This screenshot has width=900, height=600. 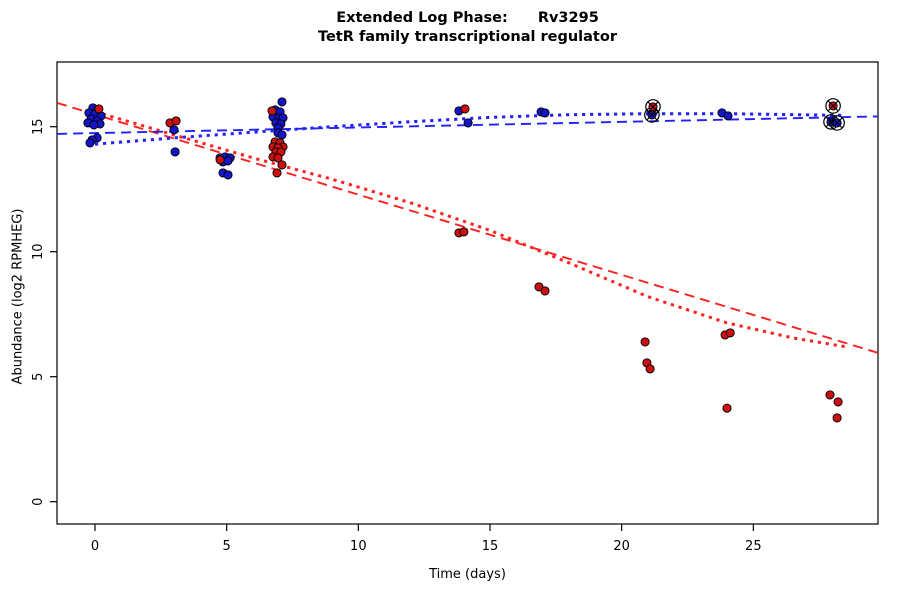 What do you see at coordinates (358, 546) in the screenshot?
I see `x-axis-tick-label: 10` at bounding box center [358, 546].